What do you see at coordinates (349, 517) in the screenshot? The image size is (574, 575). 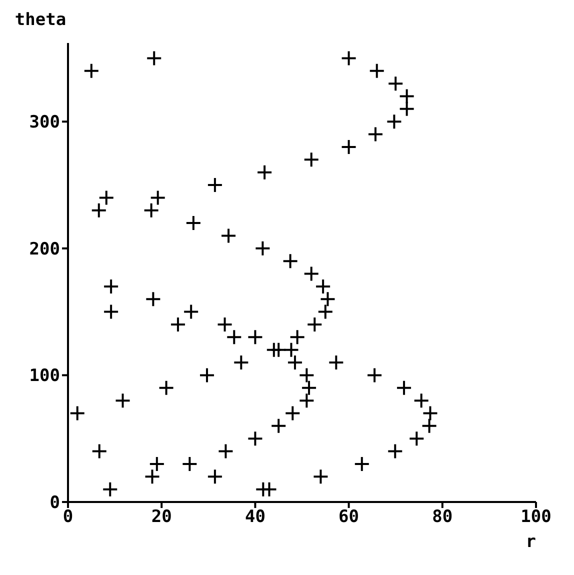 I see `x-tick-label: 60` at bounding box center [349, 517].